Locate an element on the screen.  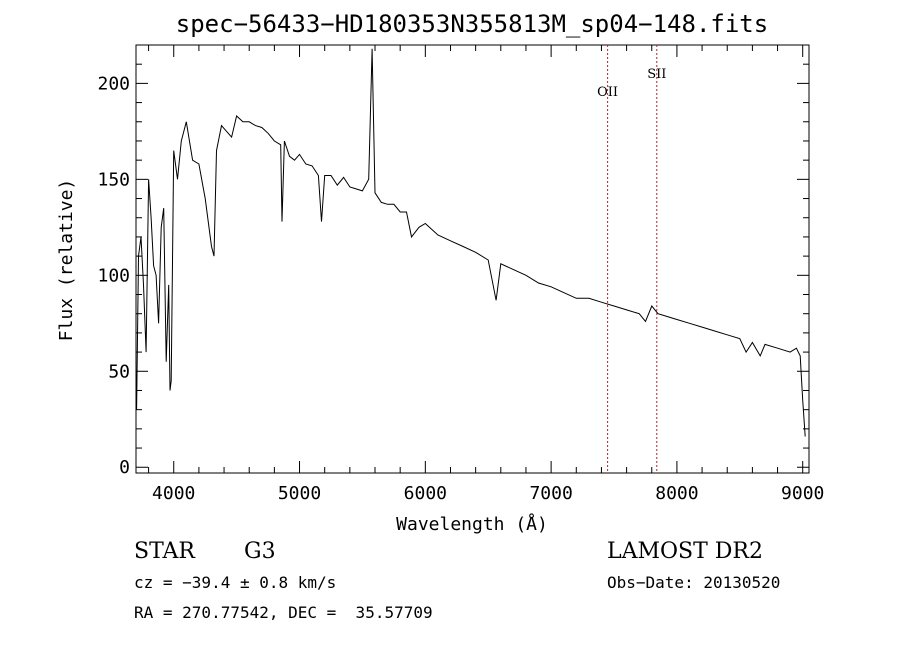
reference-line-label: SII is located at coordinates (656, 74).